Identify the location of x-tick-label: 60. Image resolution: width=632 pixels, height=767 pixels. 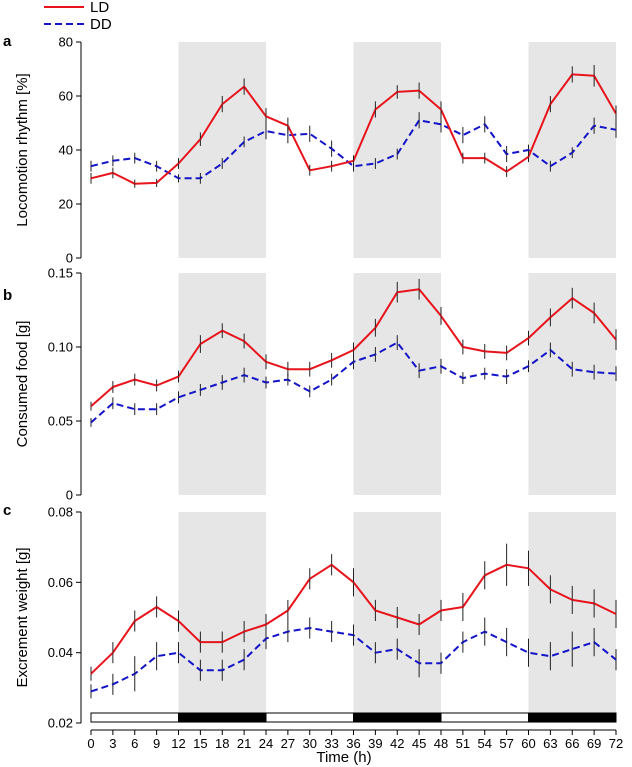
(528, 743).